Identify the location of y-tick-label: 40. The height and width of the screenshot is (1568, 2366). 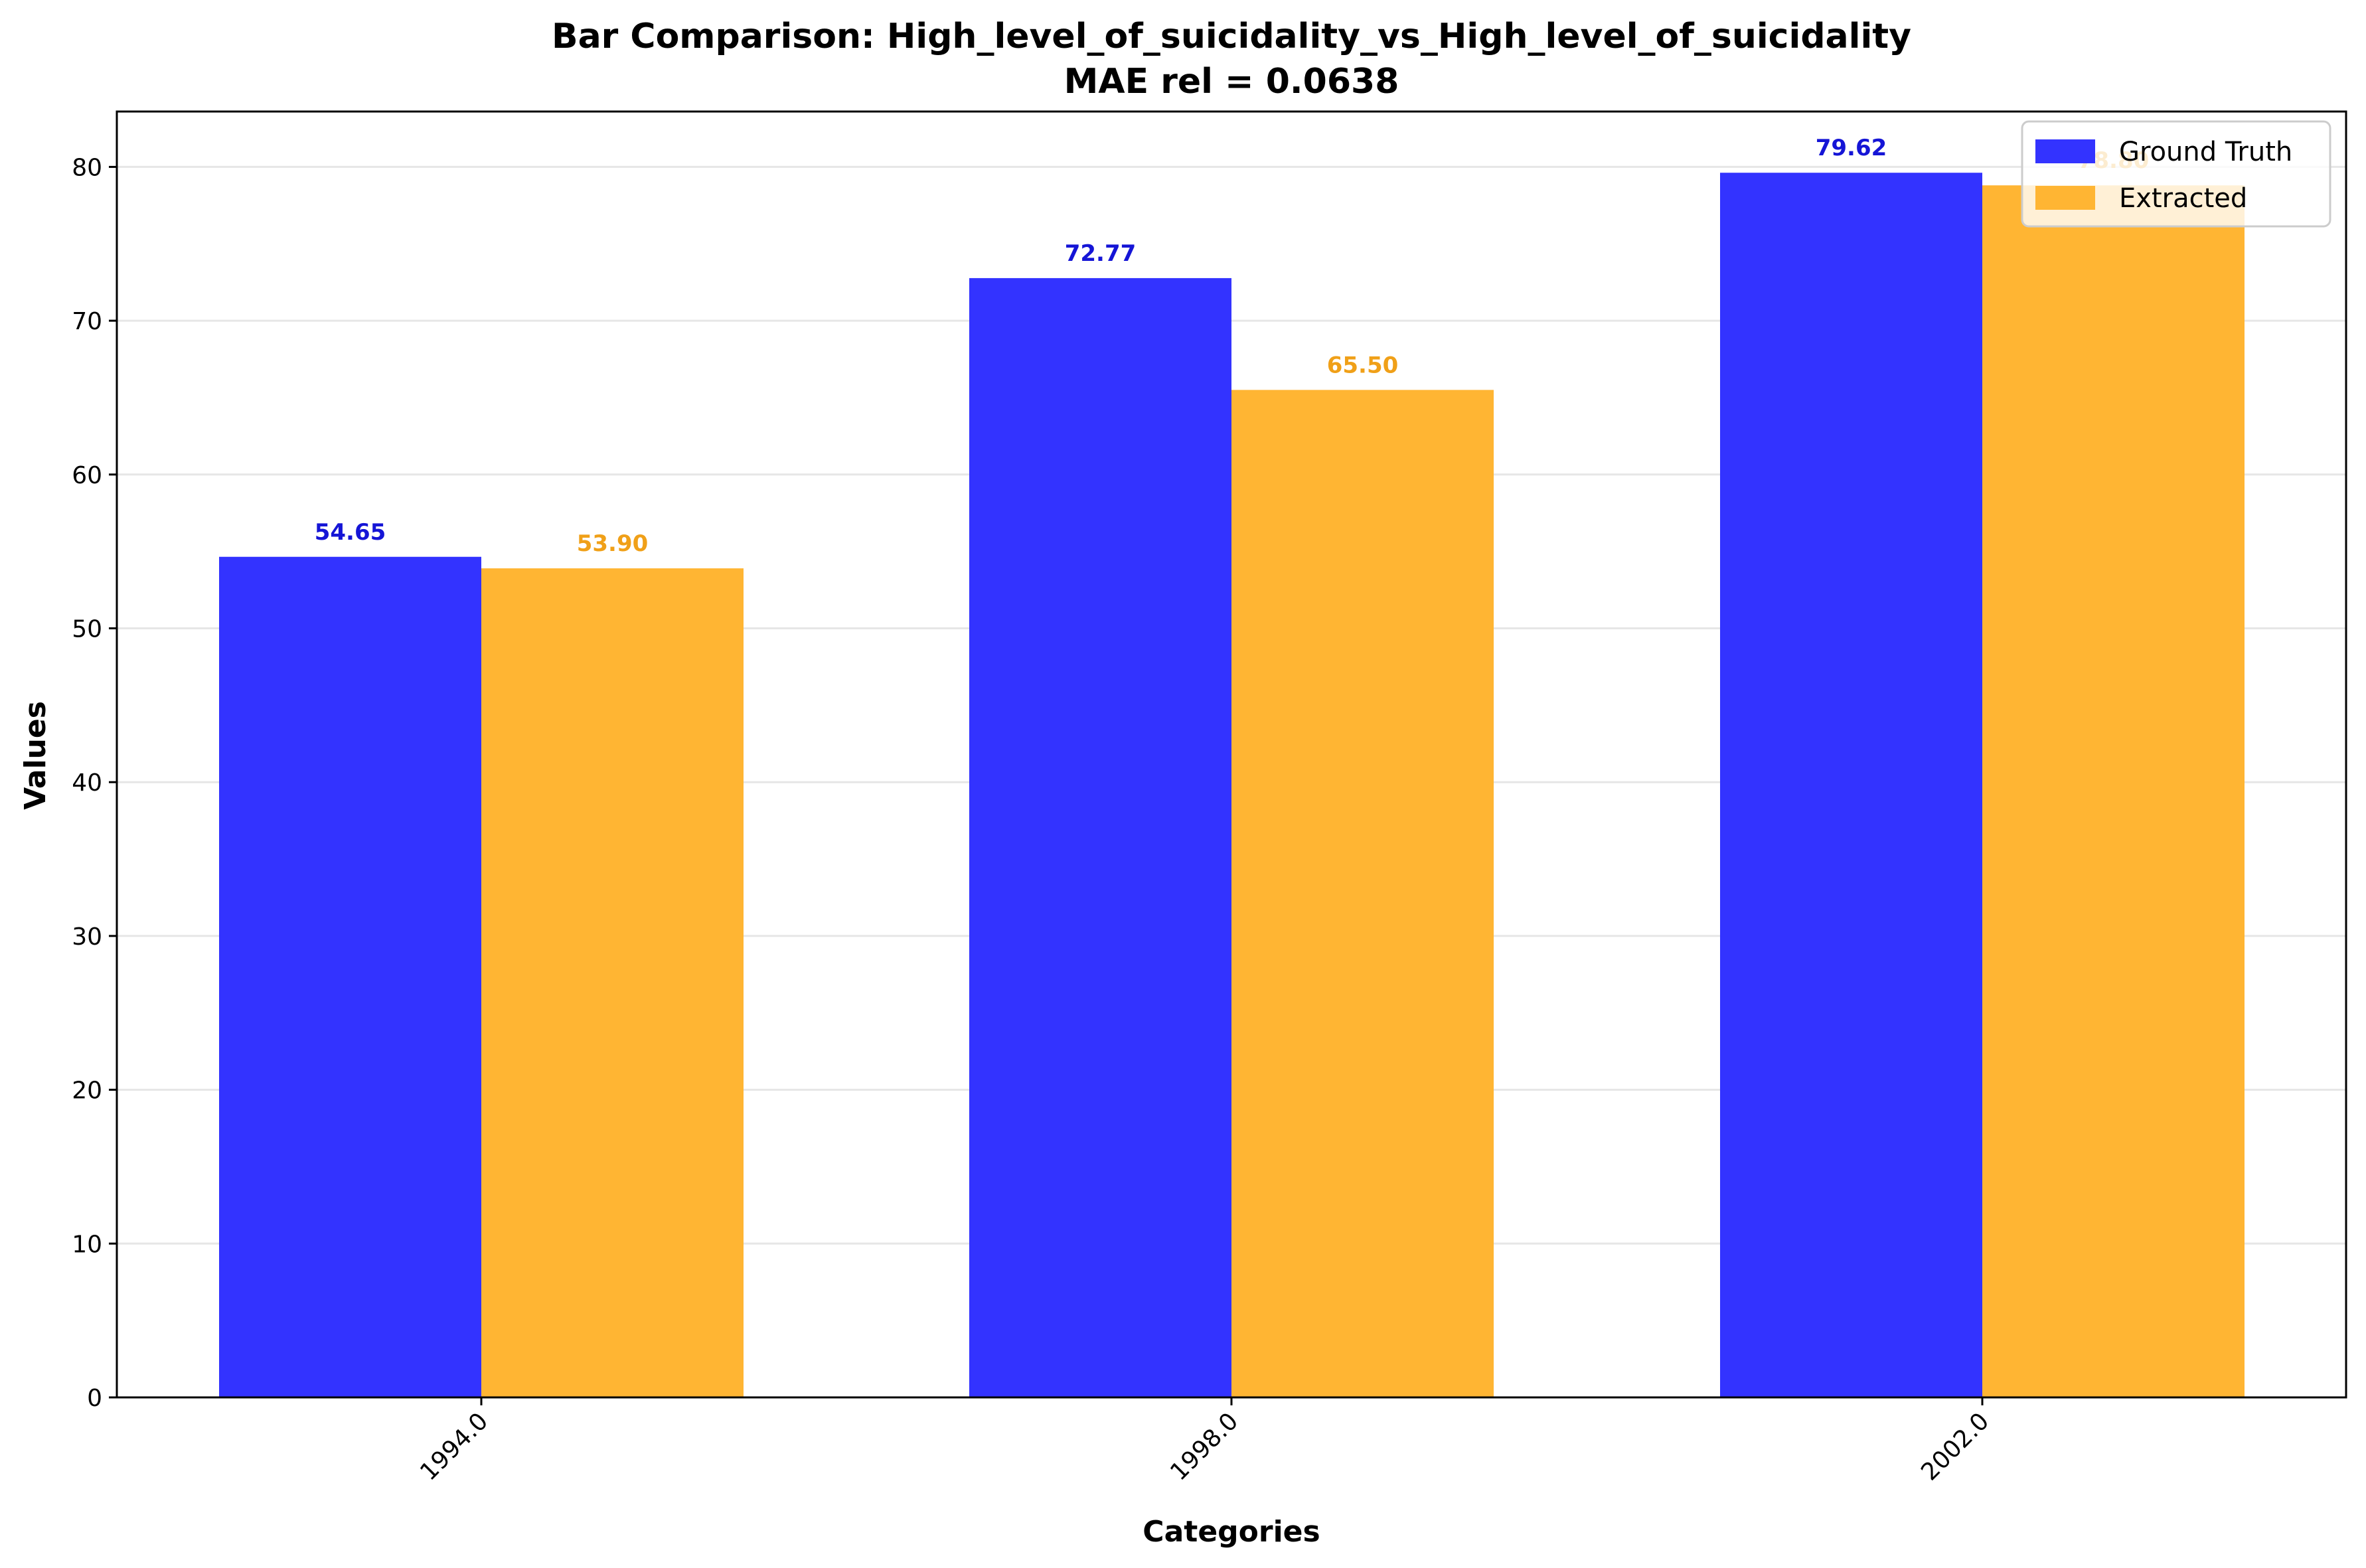
(87, 783).